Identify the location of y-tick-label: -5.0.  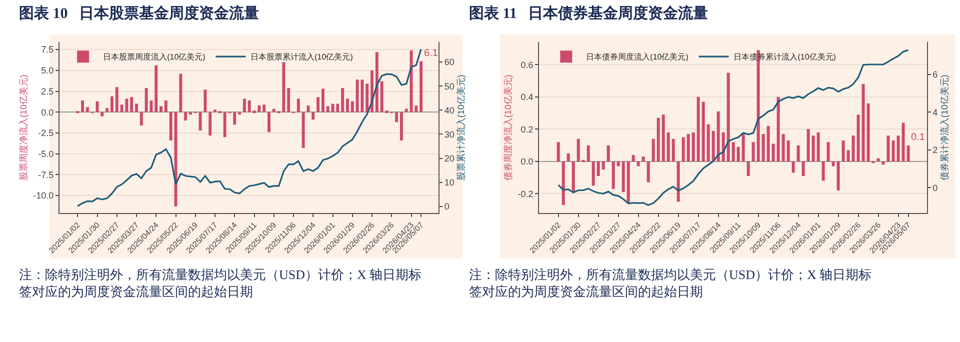
(46, 153).